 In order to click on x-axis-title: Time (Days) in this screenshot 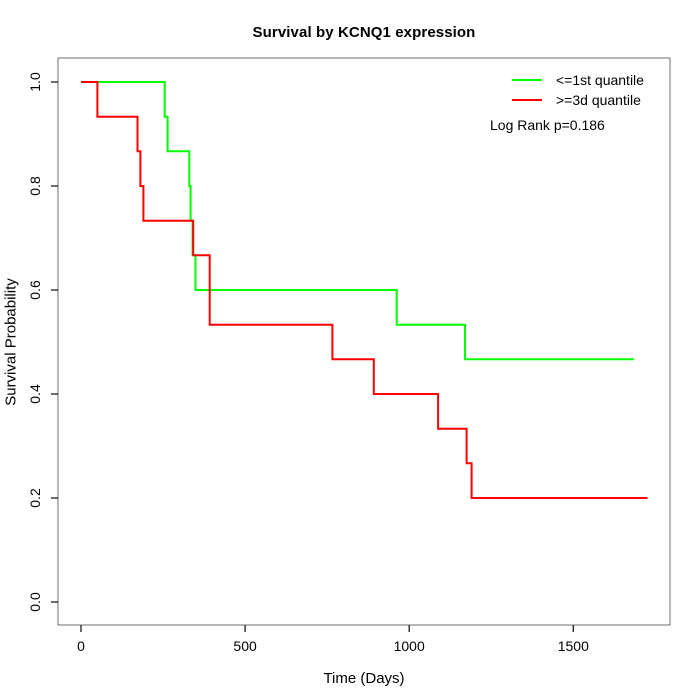, I will do `click(364, 678)`.